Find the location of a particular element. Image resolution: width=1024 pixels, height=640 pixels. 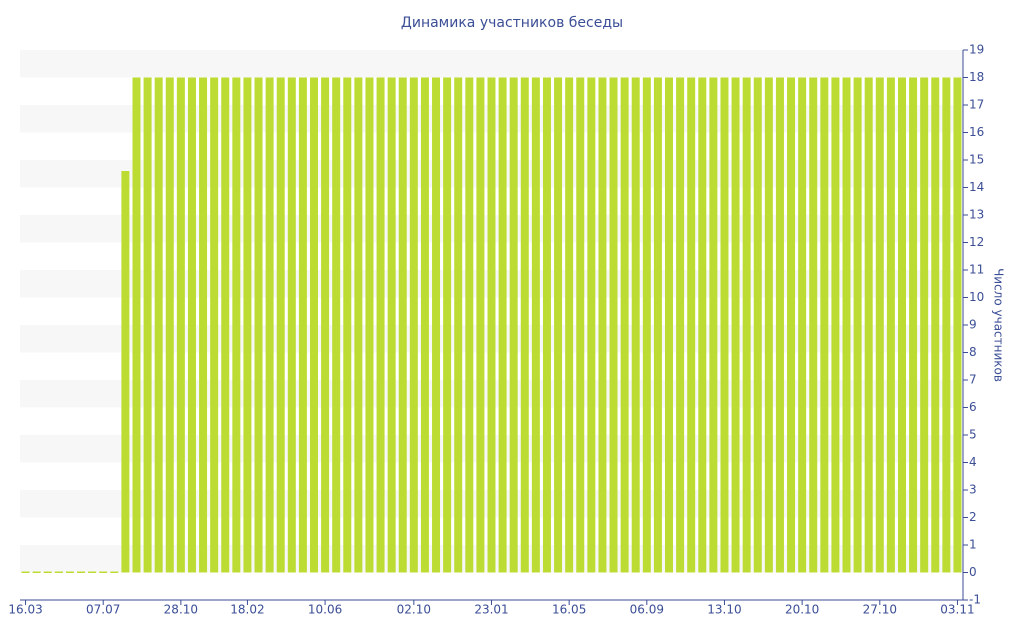

chart-title: Динамика участников беседы is located at coordinates (512, 23).